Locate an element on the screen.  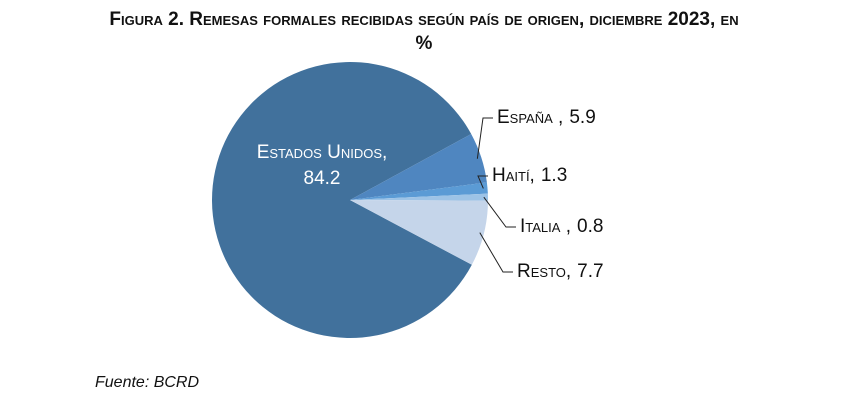
slice-label: España , 5.9 is located at coordinates (546, 117).